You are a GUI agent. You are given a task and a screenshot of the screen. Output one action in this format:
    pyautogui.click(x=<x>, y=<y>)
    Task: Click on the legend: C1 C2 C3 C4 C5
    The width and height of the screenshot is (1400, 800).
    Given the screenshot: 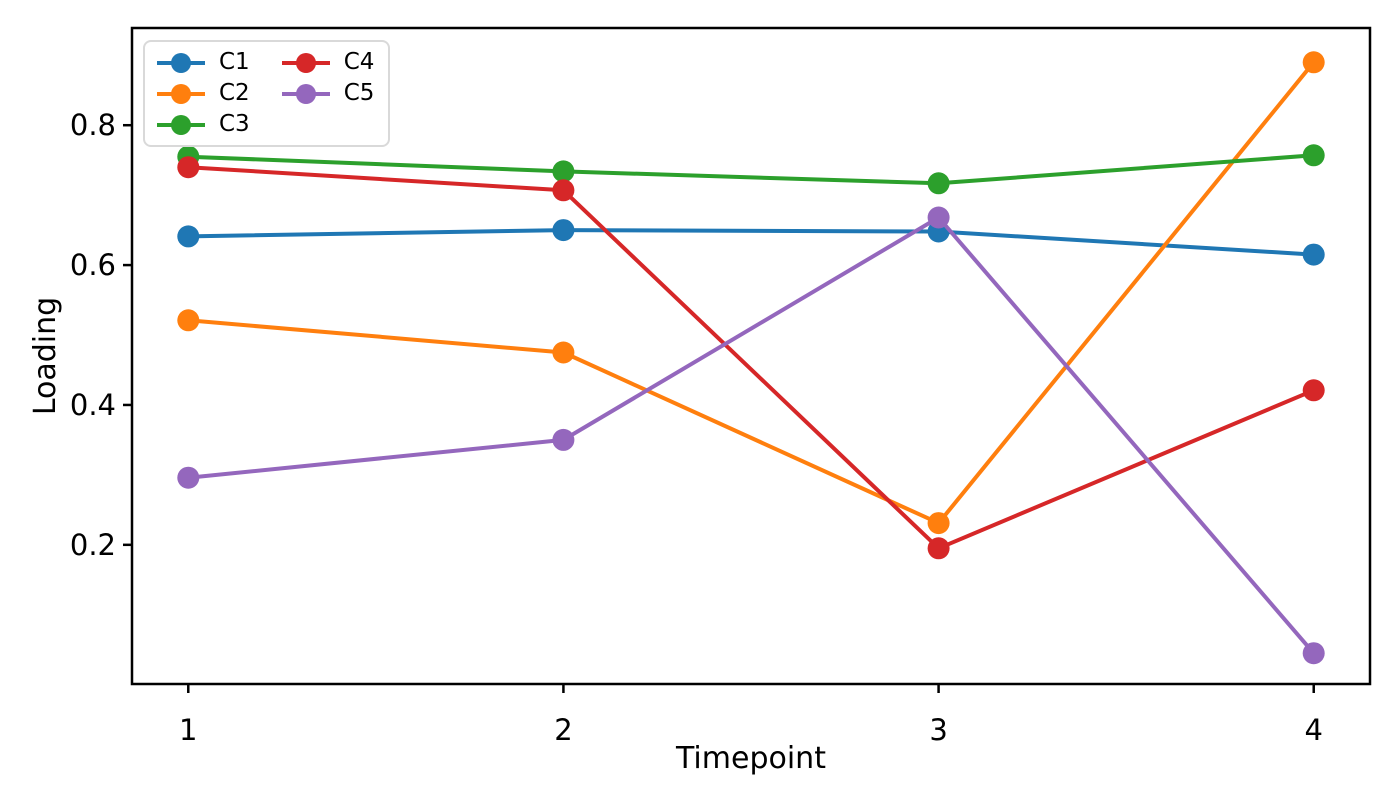 What is the action you would take?
    pyautogui.click(x=267, y=93)
    